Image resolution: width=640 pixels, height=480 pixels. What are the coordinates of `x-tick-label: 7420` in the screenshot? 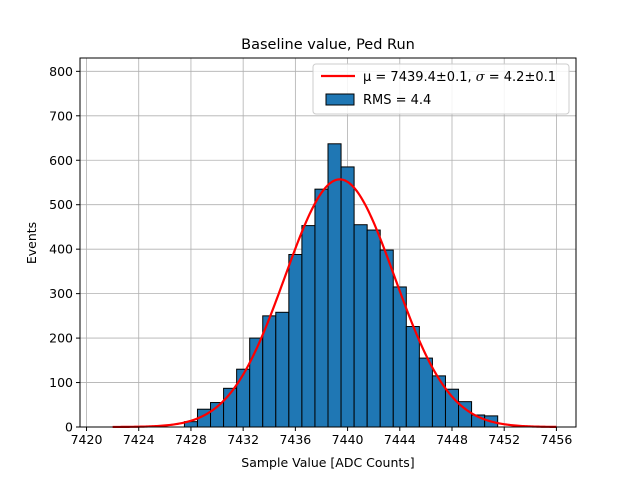 It's located at (87, 439).